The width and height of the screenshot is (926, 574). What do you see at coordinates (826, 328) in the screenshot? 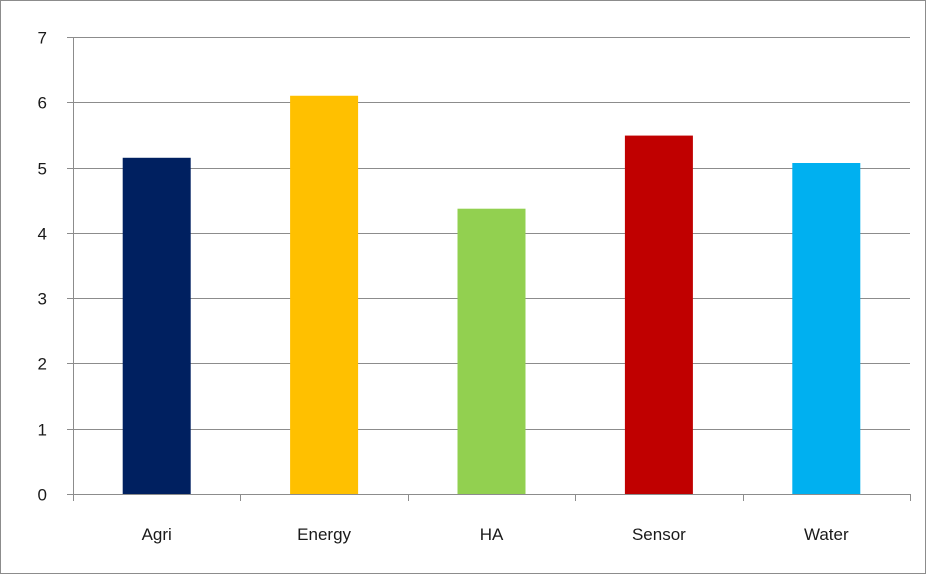
I see `bar-water` at bounding box center [826, 328].